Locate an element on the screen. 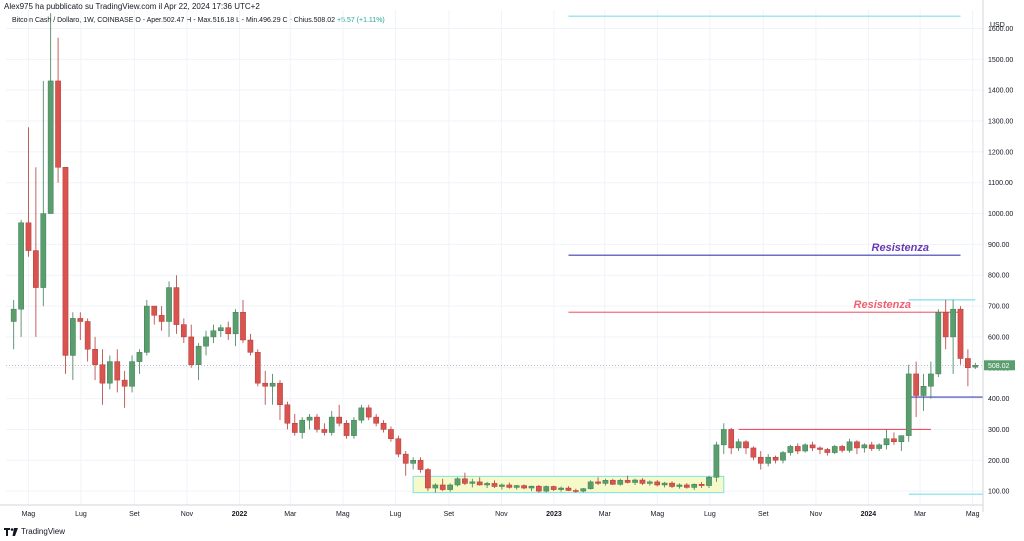  tradingview-brand: TradingView is located at coordinates (43, 531).